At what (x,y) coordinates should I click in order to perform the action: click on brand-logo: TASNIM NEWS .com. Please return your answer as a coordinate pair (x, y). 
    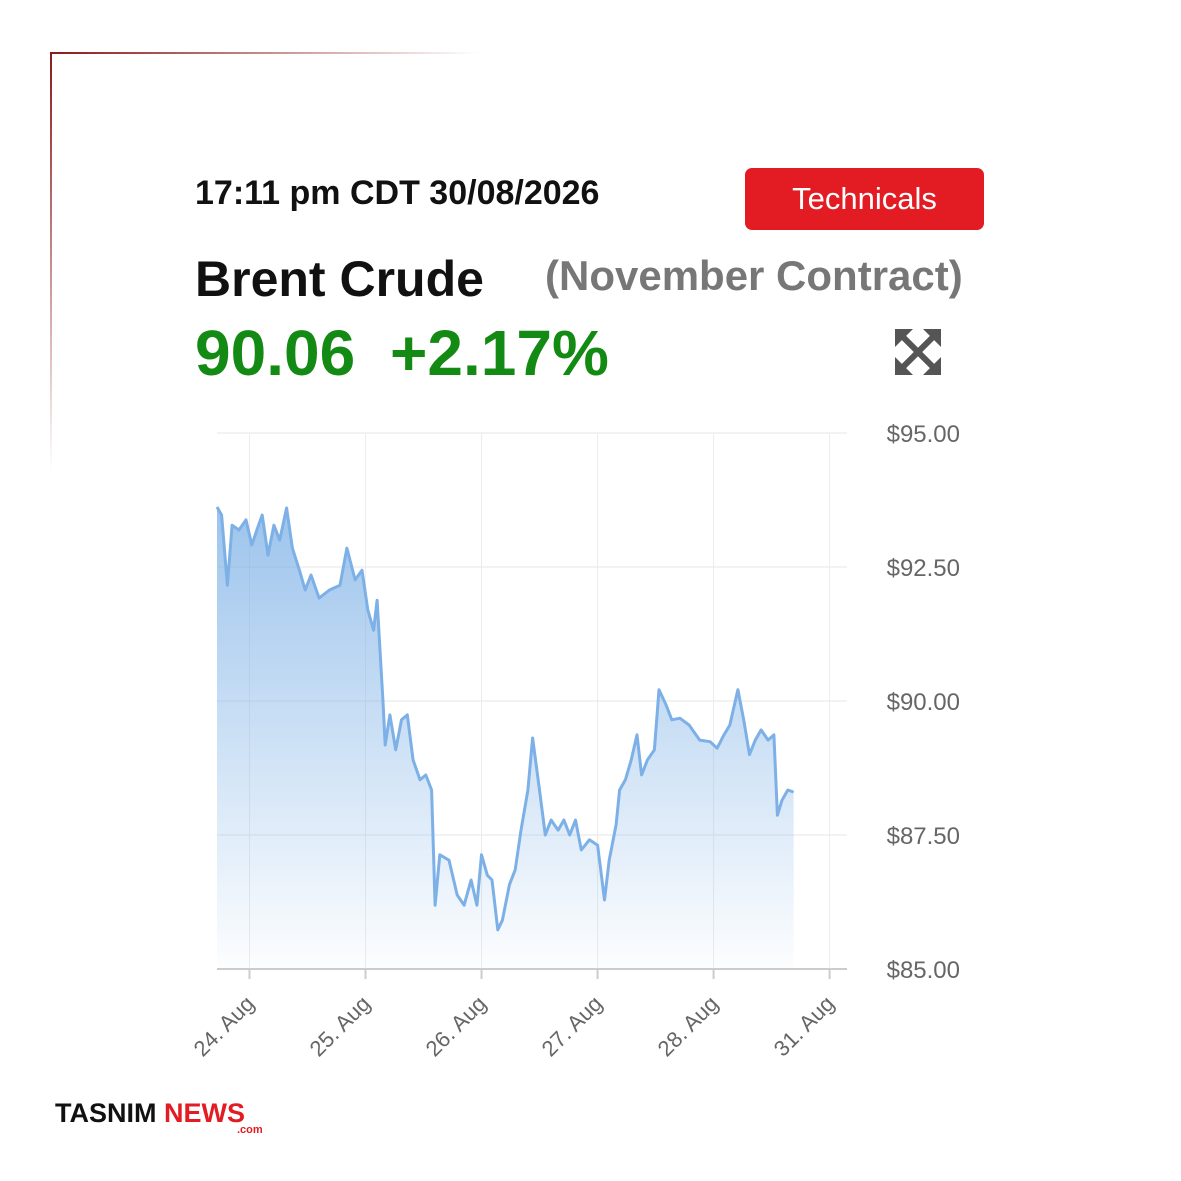
    Looking at the image, I should click on (159, 1117).